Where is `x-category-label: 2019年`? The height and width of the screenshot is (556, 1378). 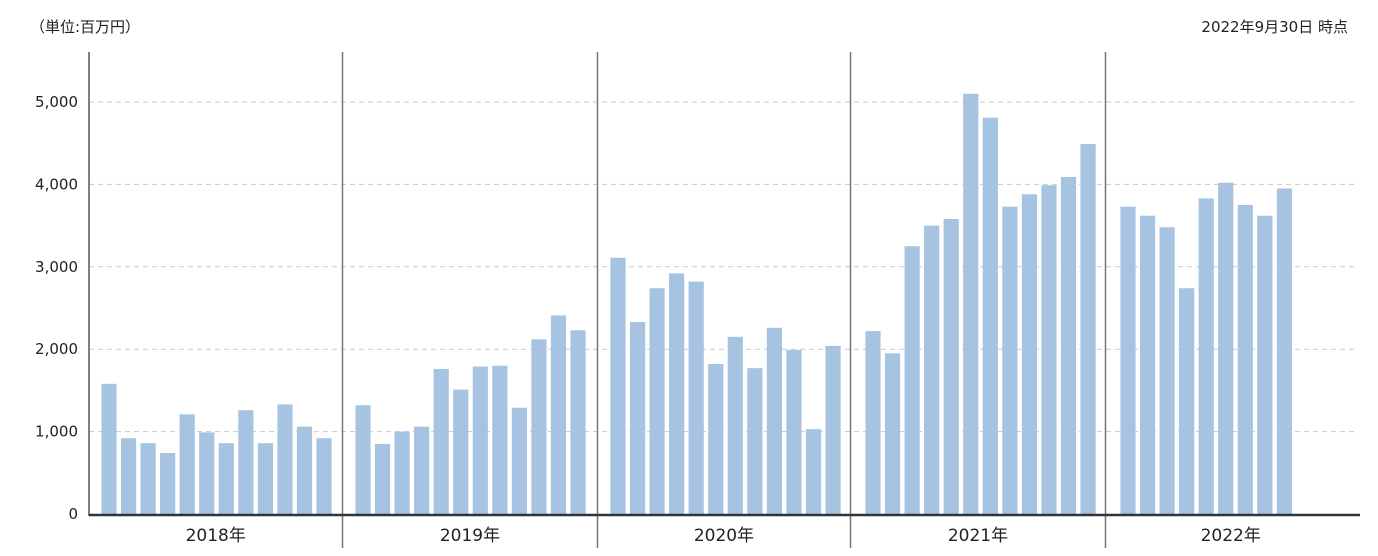 x-category-label: 2019年 is located at coordinates (470, 536).